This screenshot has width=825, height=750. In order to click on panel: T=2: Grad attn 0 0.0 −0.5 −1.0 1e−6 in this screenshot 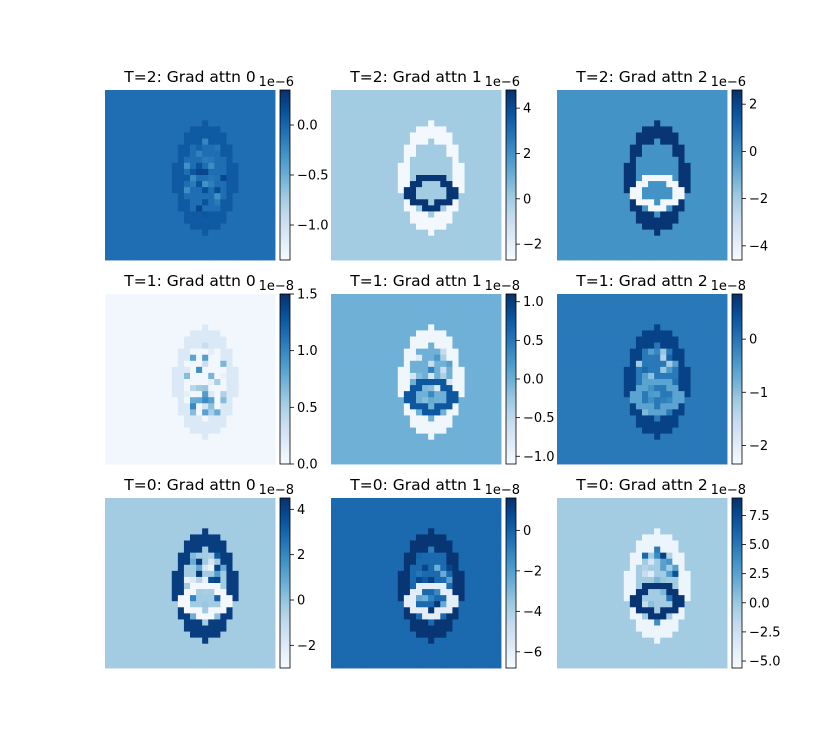, I will do `click(217, 164)`.